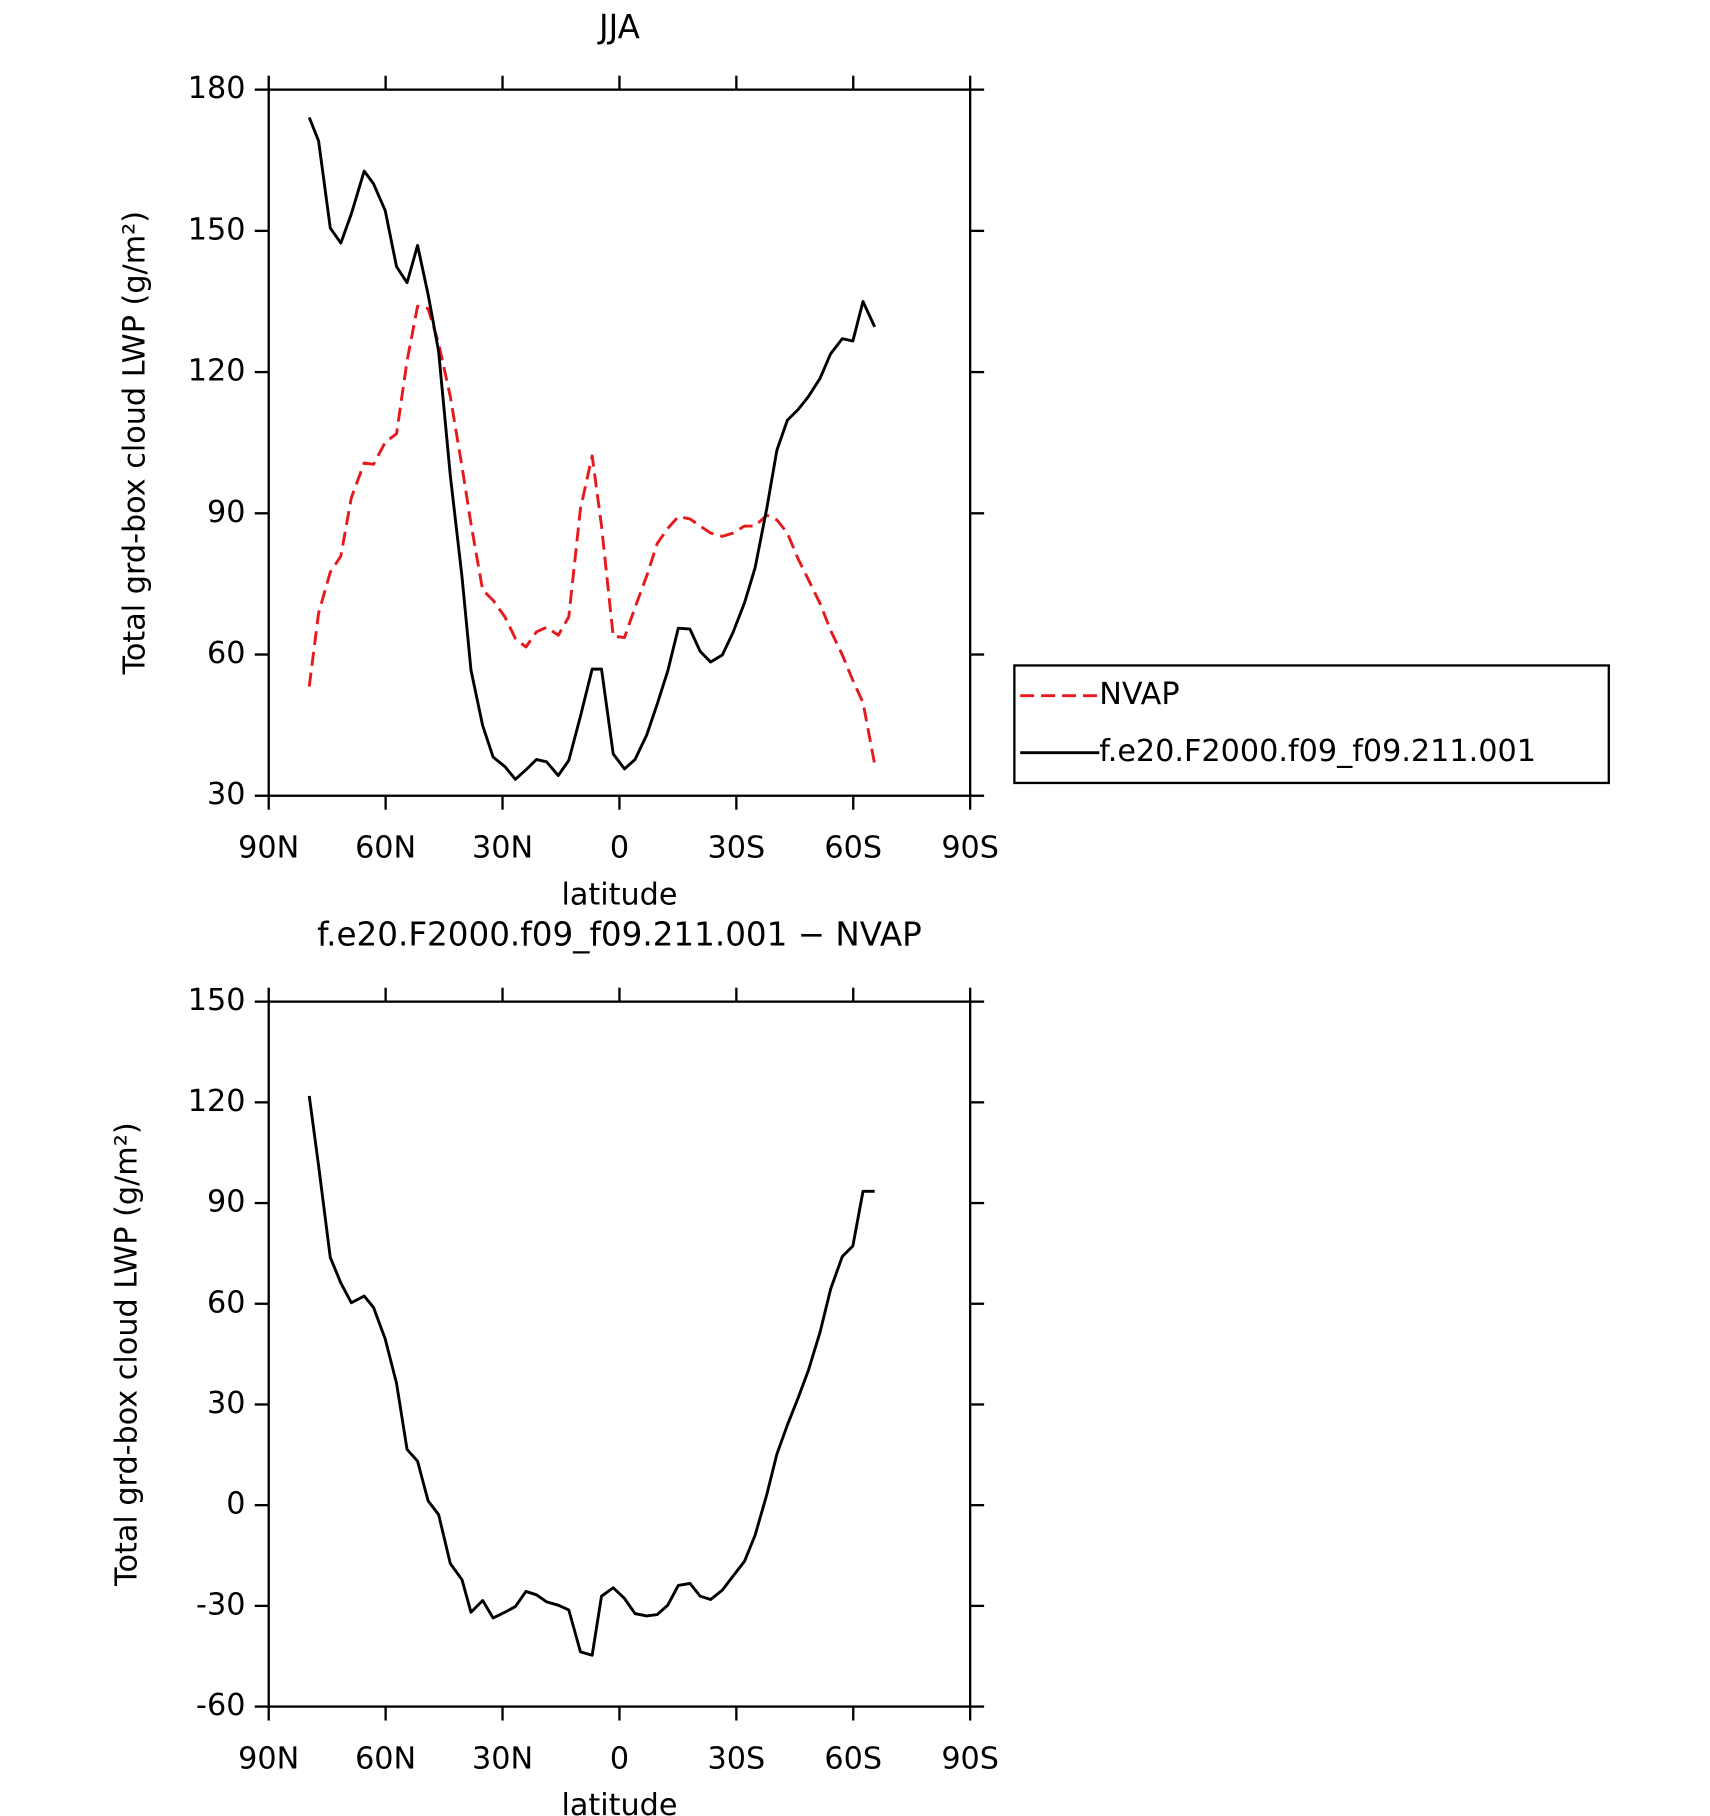 Image resolution: width=1710 pixels, height=1816 pixels. I want to click on legend-box, so click(1311, 724).